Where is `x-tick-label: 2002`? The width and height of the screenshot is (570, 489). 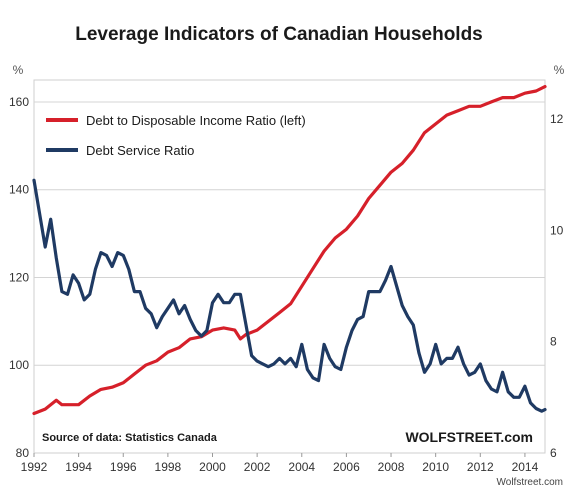
x-tick-label: 2002 is located at coordinates (257, 467).